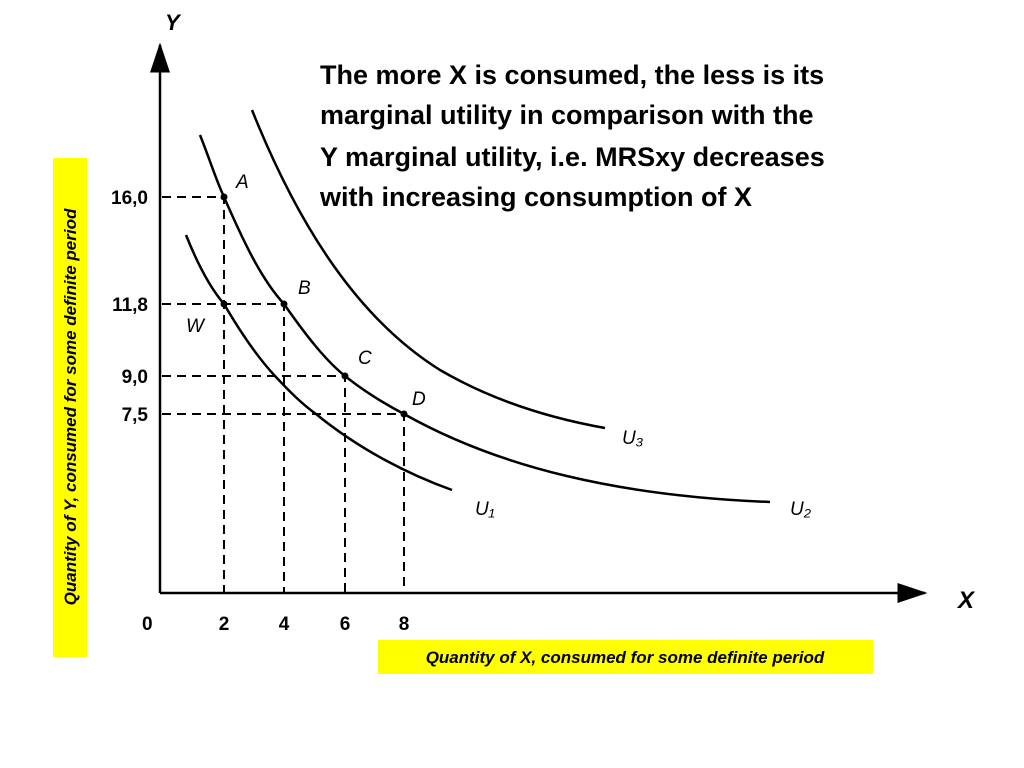  What do you see at coordinates (345, 624) in the screenshot?
I see `x-tick-label: 6` at bounding box center [345, 624].